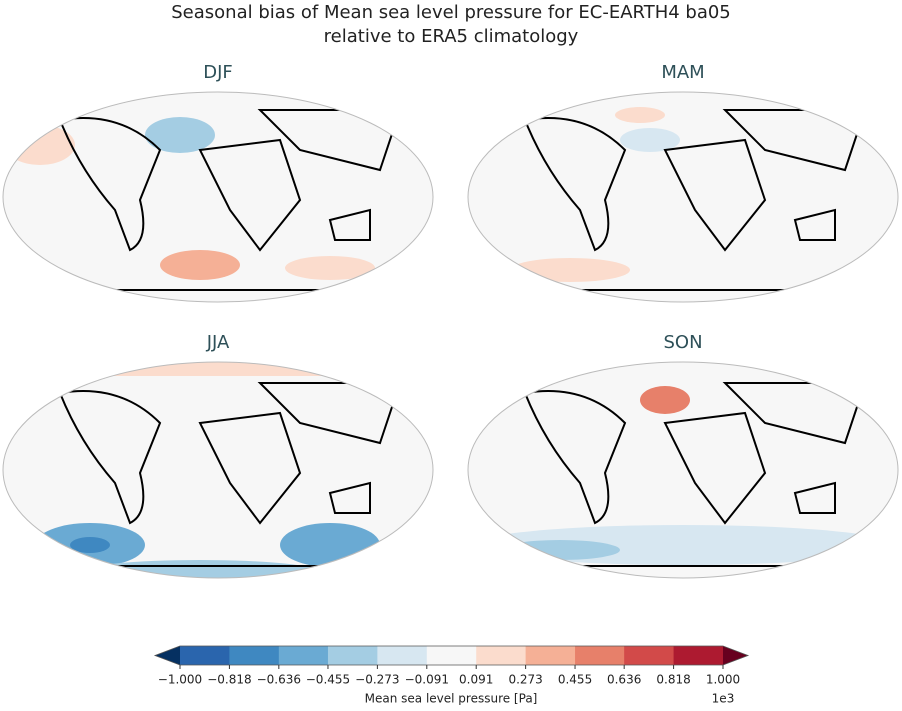 The width and height of the screenshot is (902, 711). I want to click on panel-title: MAM, so click(682, 72).